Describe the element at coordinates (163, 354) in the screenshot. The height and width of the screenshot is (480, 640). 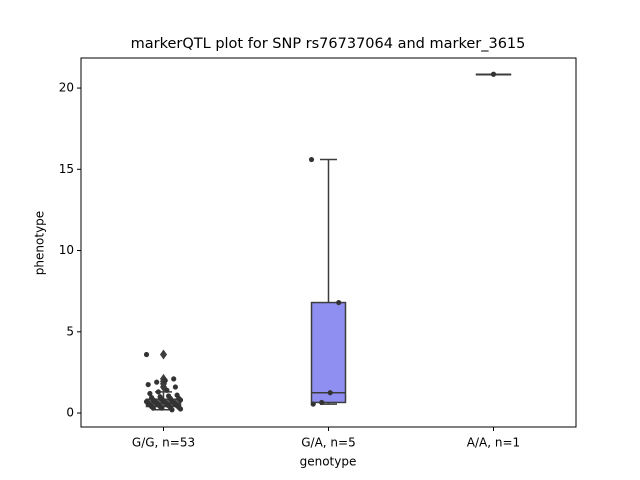
I see `outlier` at that location.